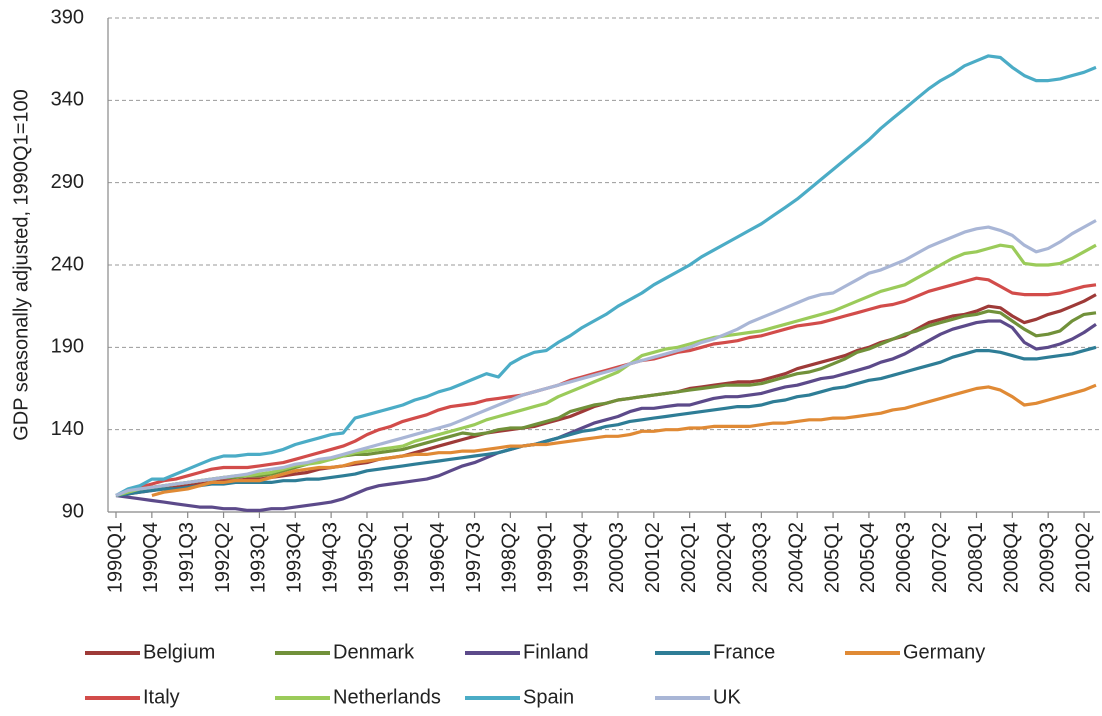  I want to click on legend-label: France, so click(744, 652).